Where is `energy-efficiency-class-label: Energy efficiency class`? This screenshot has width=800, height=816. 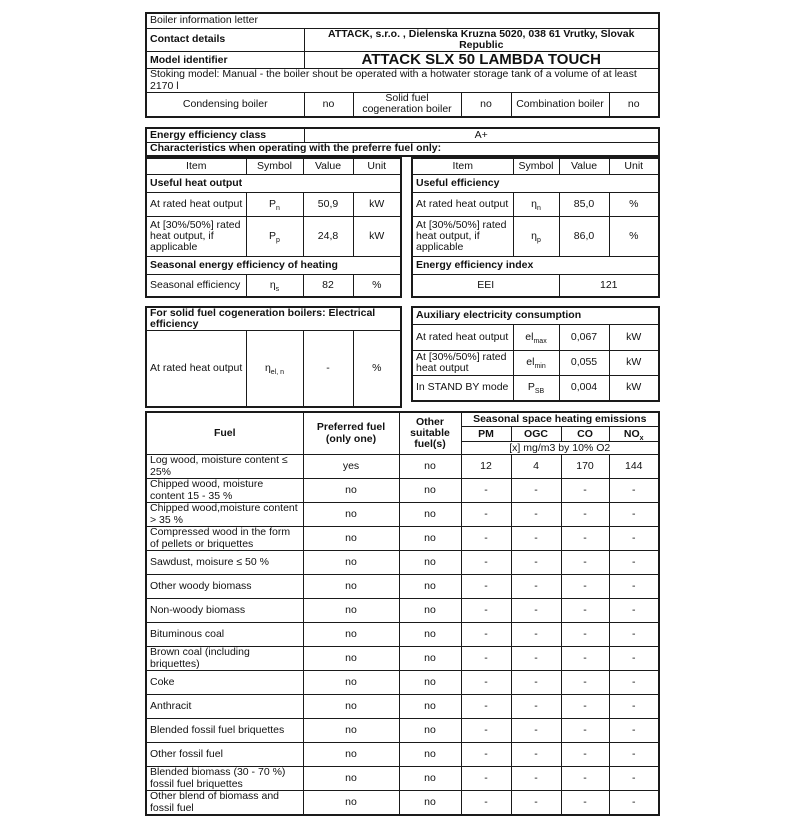
energy-efficiency-class-label: Energy efficiency class is located at coordinates (225, 135).